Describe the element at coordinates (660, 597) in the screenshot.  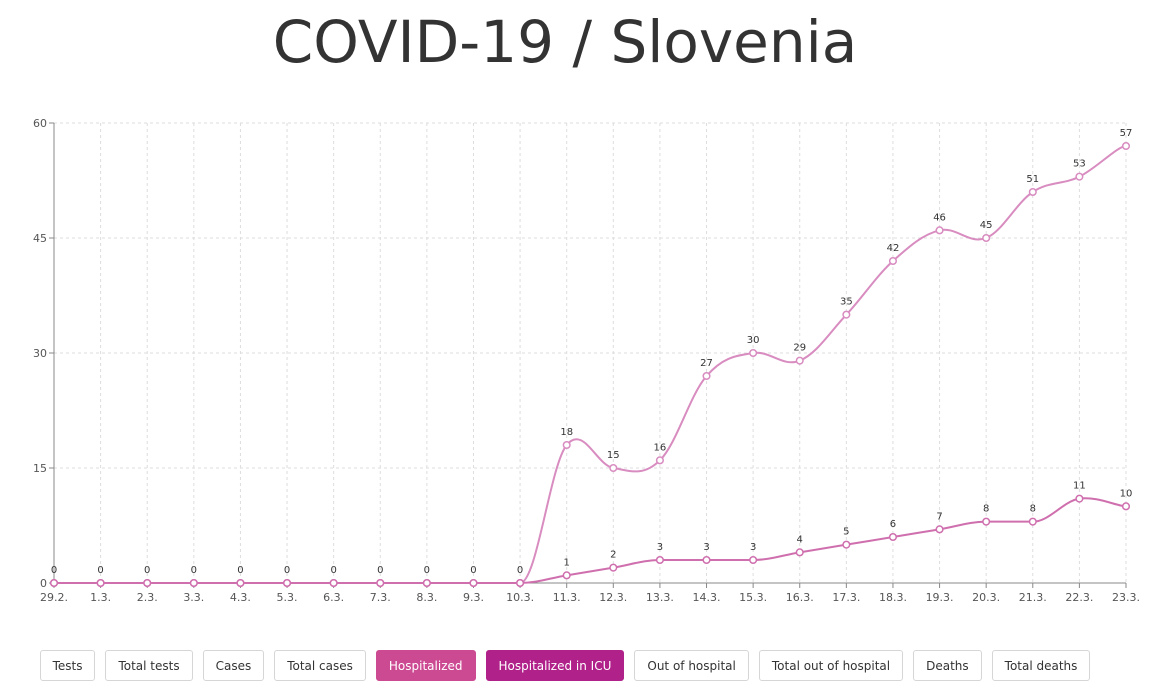
I see `x-tick-label: 13.3.` at that location.